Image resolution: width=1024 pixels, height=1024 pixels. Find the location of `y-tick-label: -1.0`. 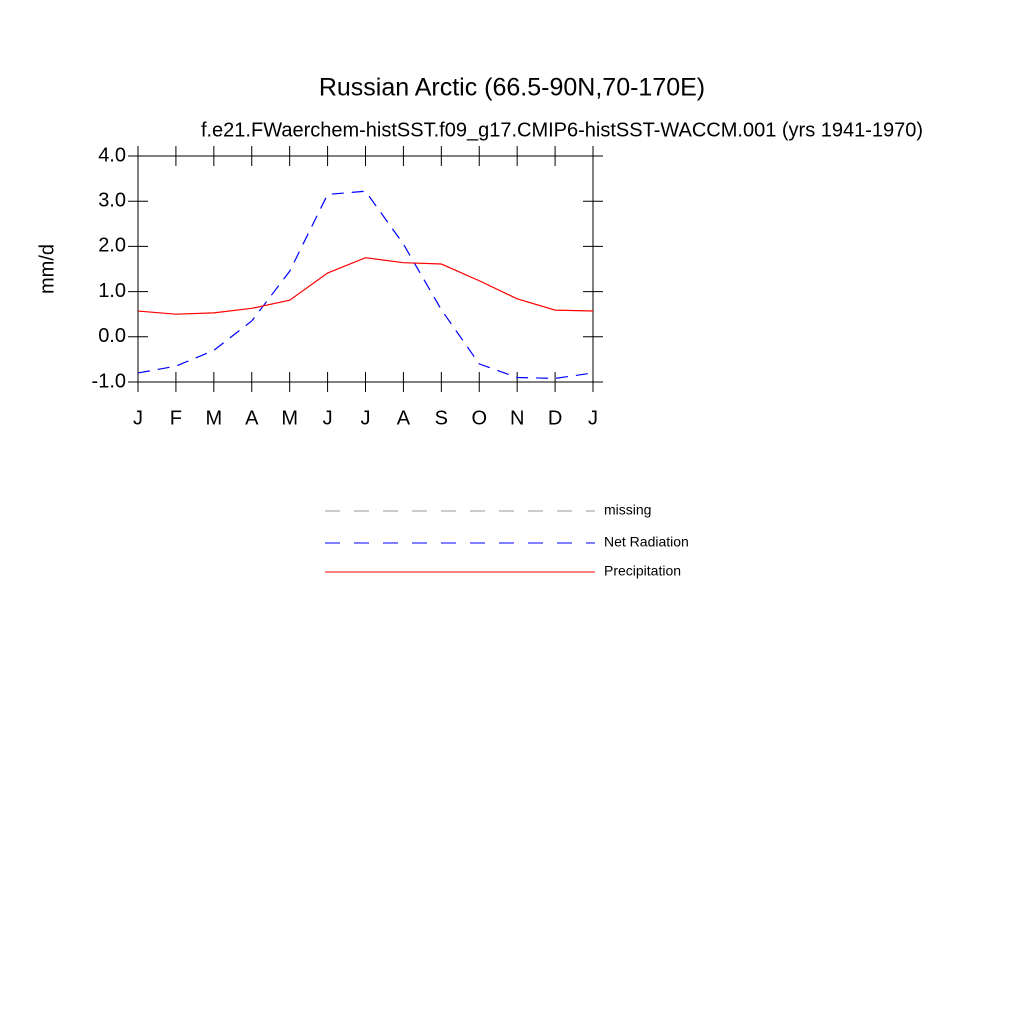

y-tick-label: -1.0 is located at coordinates (109, 381).